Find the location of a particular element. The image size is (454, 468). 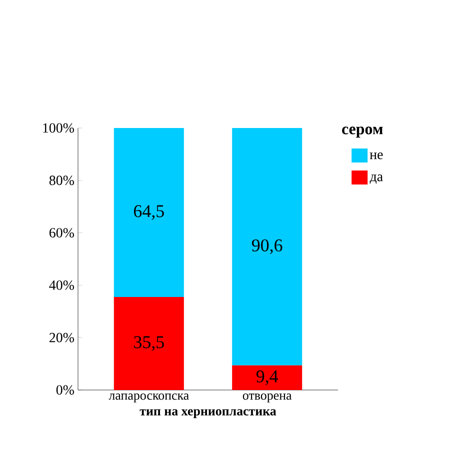

data-label: 90,6 is located at coordinates (267, 246).